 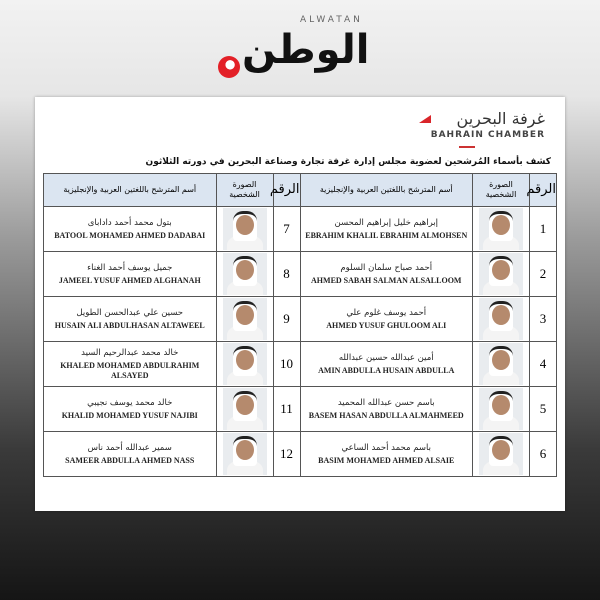 I want to click on candidate-number: 10, so click(x=286, y=364).